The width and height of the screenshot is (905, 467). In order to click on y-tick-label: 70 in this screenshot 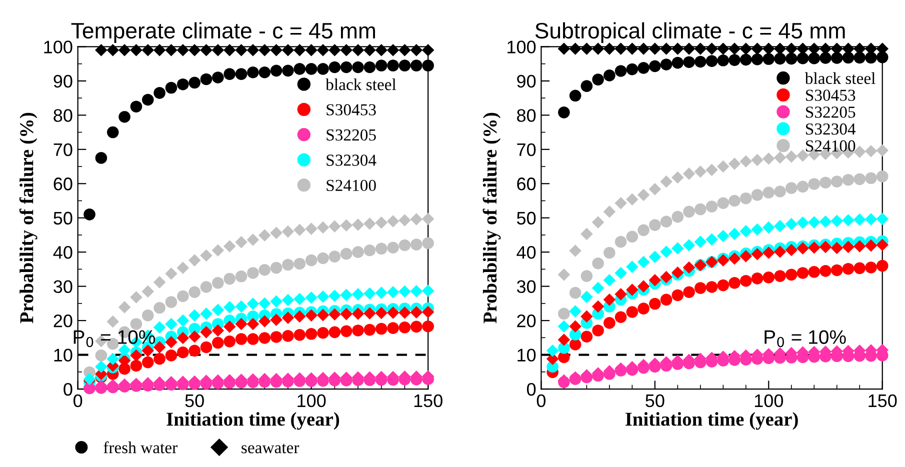, I will do `click(526, 149)`.